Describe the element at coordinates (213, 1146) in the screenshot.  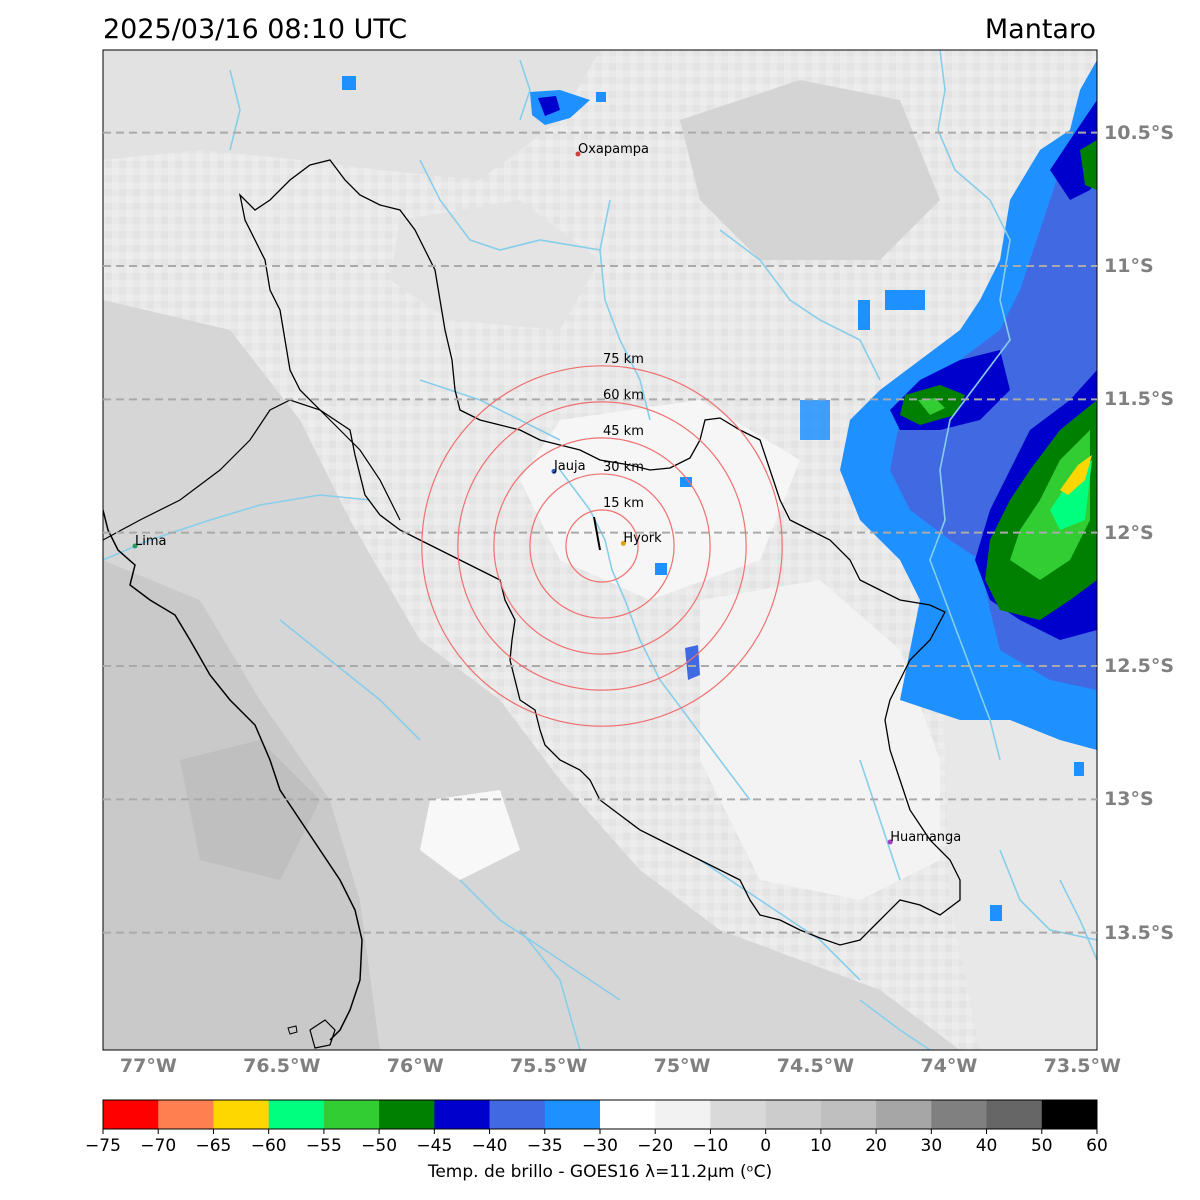
I see `colorbar-tick-label: −65` at that location.